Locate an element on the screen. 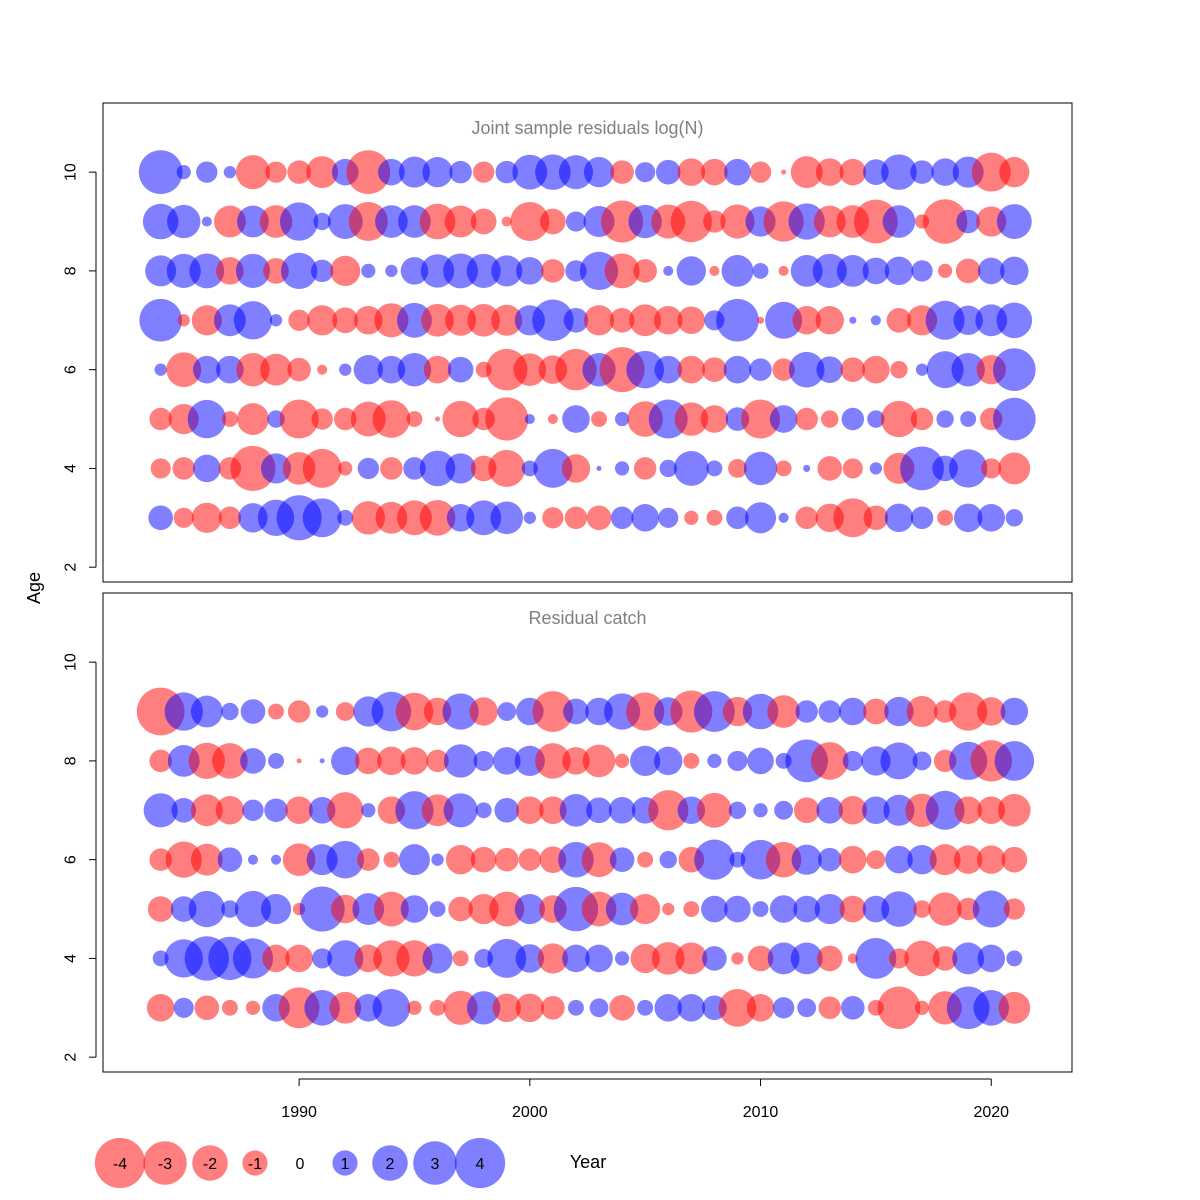  legend-label: 0 is located at coordinates (300, 1164).